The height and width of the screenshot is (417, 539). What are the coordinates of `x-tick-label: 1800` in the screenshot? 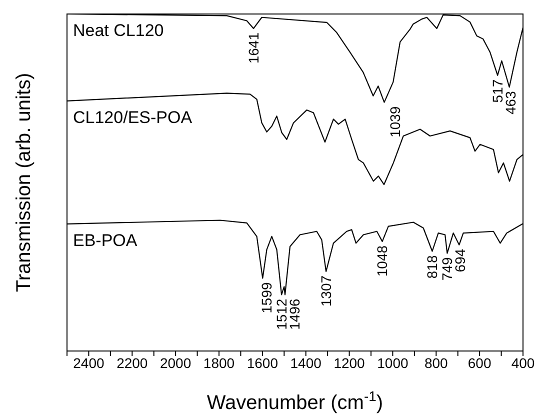 It's located at (219, 362).